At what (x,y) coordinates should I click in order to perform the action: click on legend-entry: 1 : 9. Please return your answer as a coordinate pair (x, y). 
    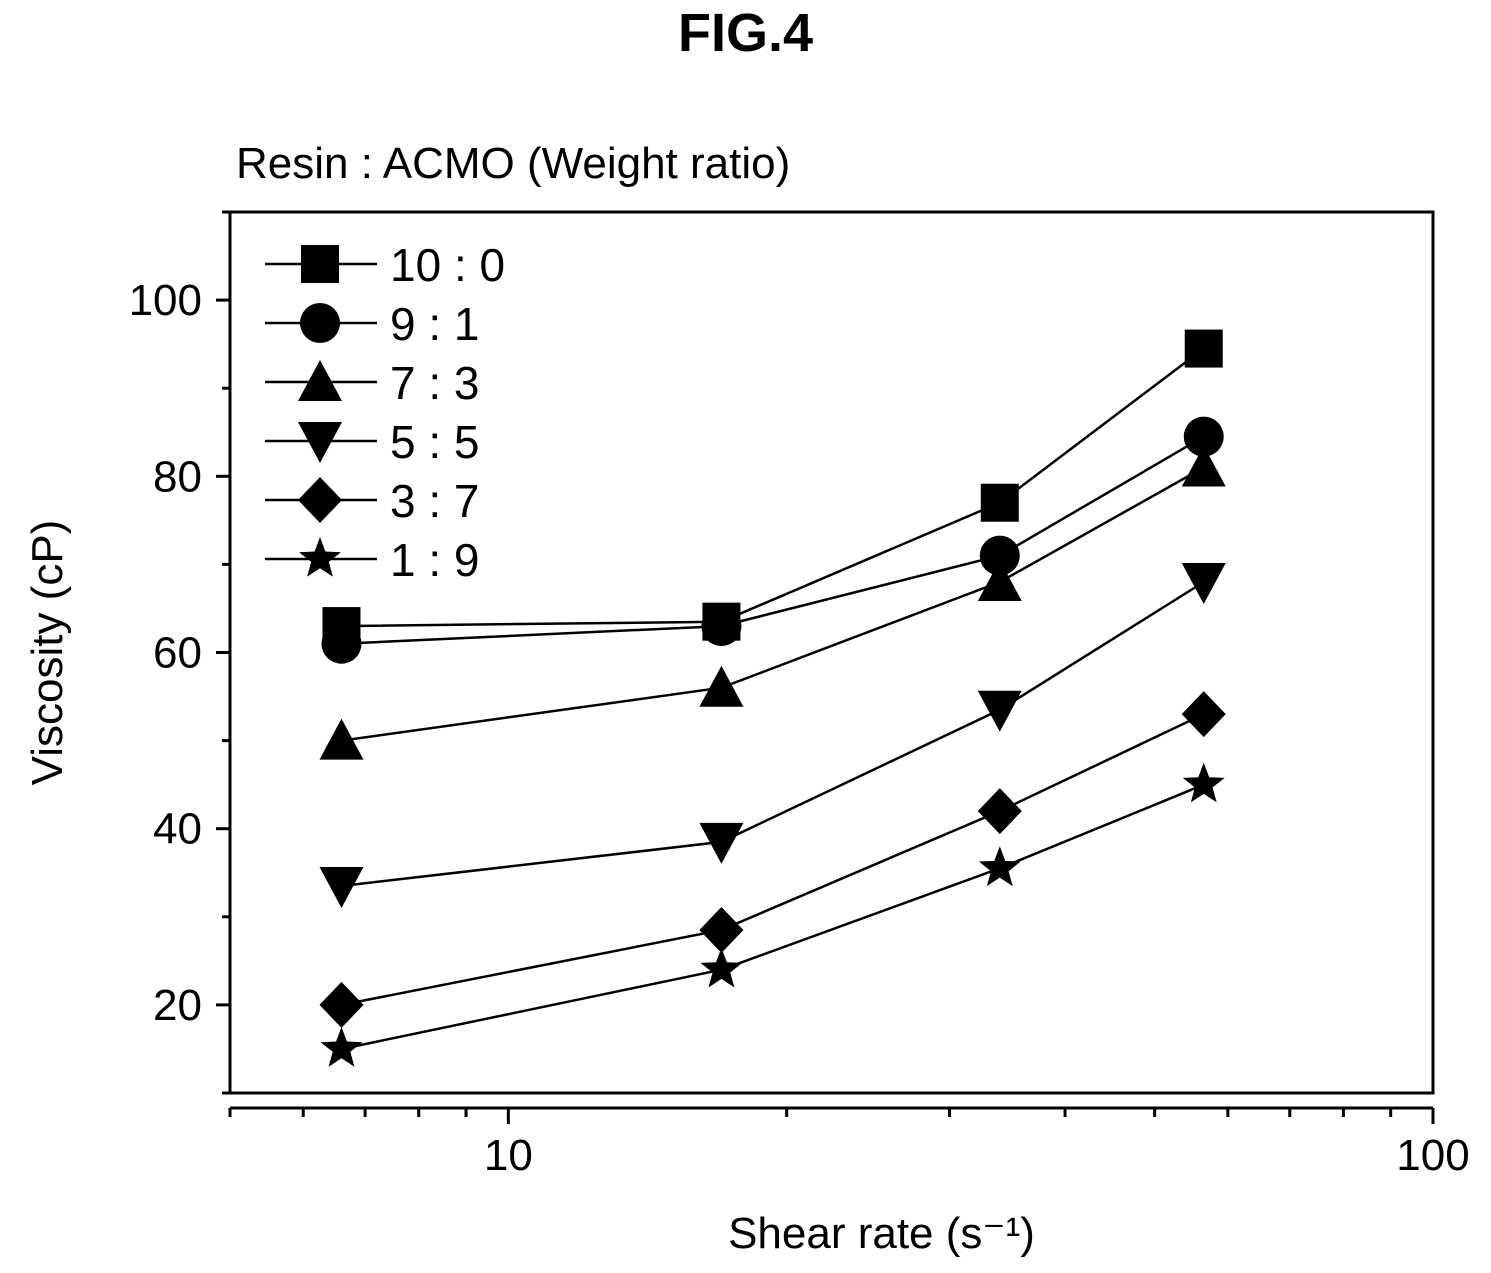
    Looking at the image, I should click on (372, 560).